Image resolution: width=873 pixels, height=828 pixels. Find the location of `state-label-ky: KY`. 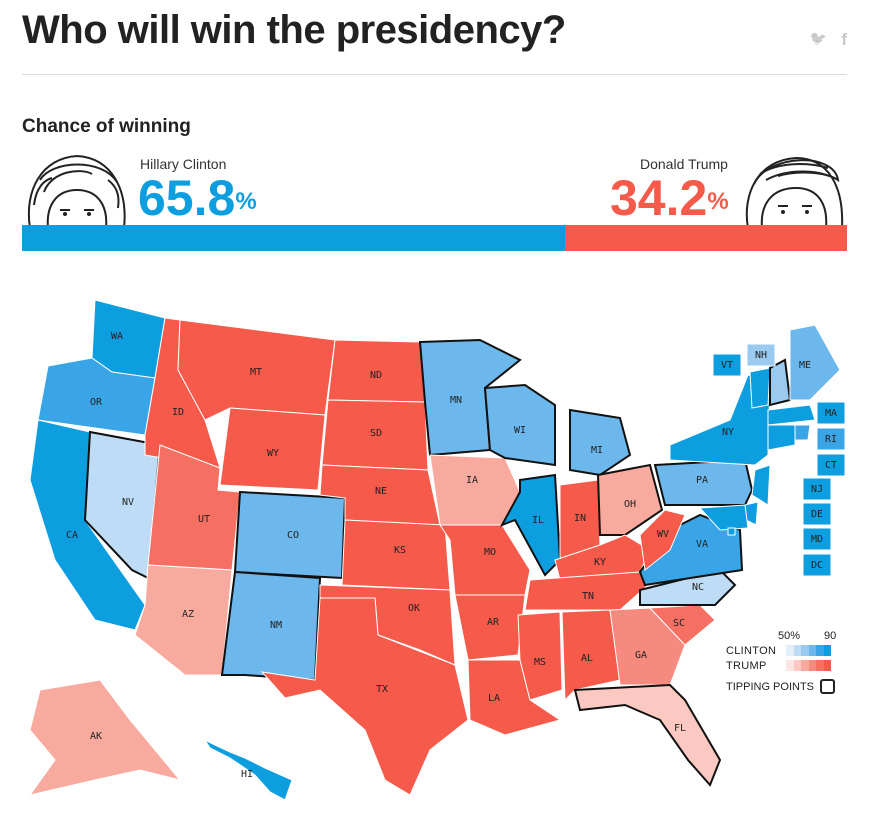

state-label-ky: KY is located at coordinates (600, 562).